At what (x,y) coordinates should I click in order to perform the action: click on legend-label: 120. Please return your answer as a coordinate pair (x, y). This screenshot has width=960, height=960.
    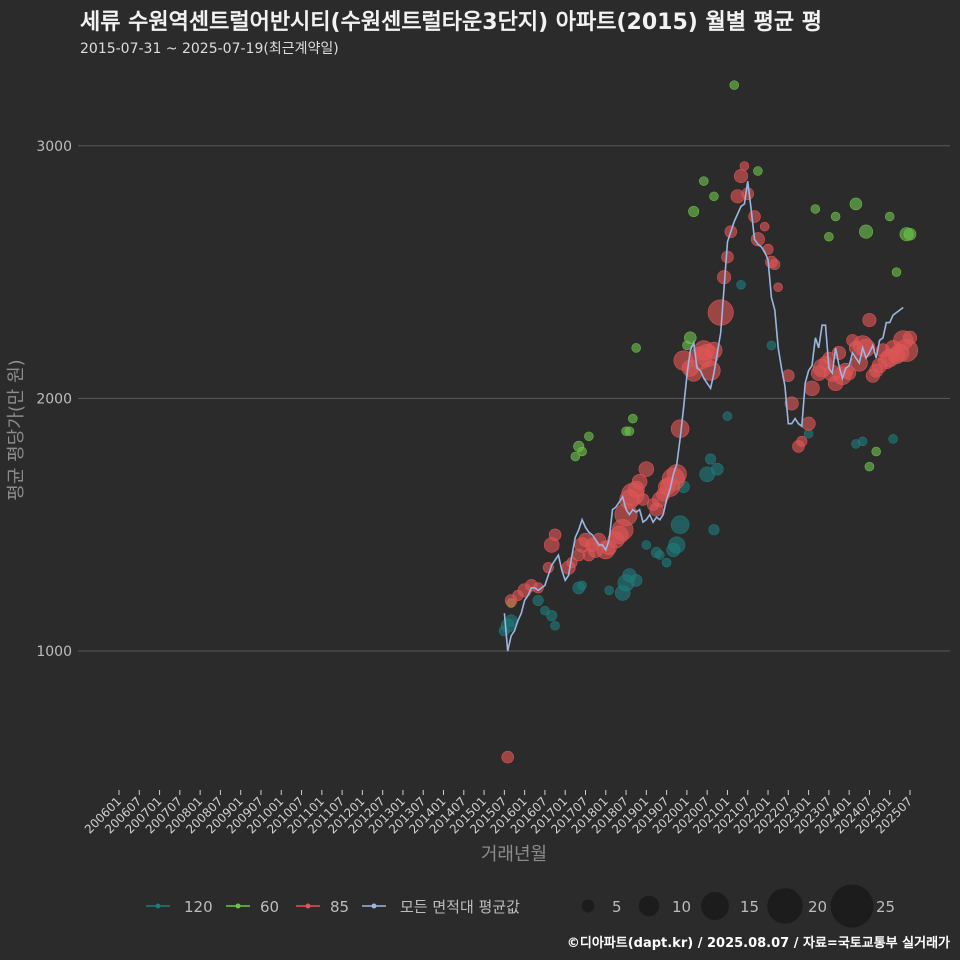
    Looking at the image, I should click on (198, 907).